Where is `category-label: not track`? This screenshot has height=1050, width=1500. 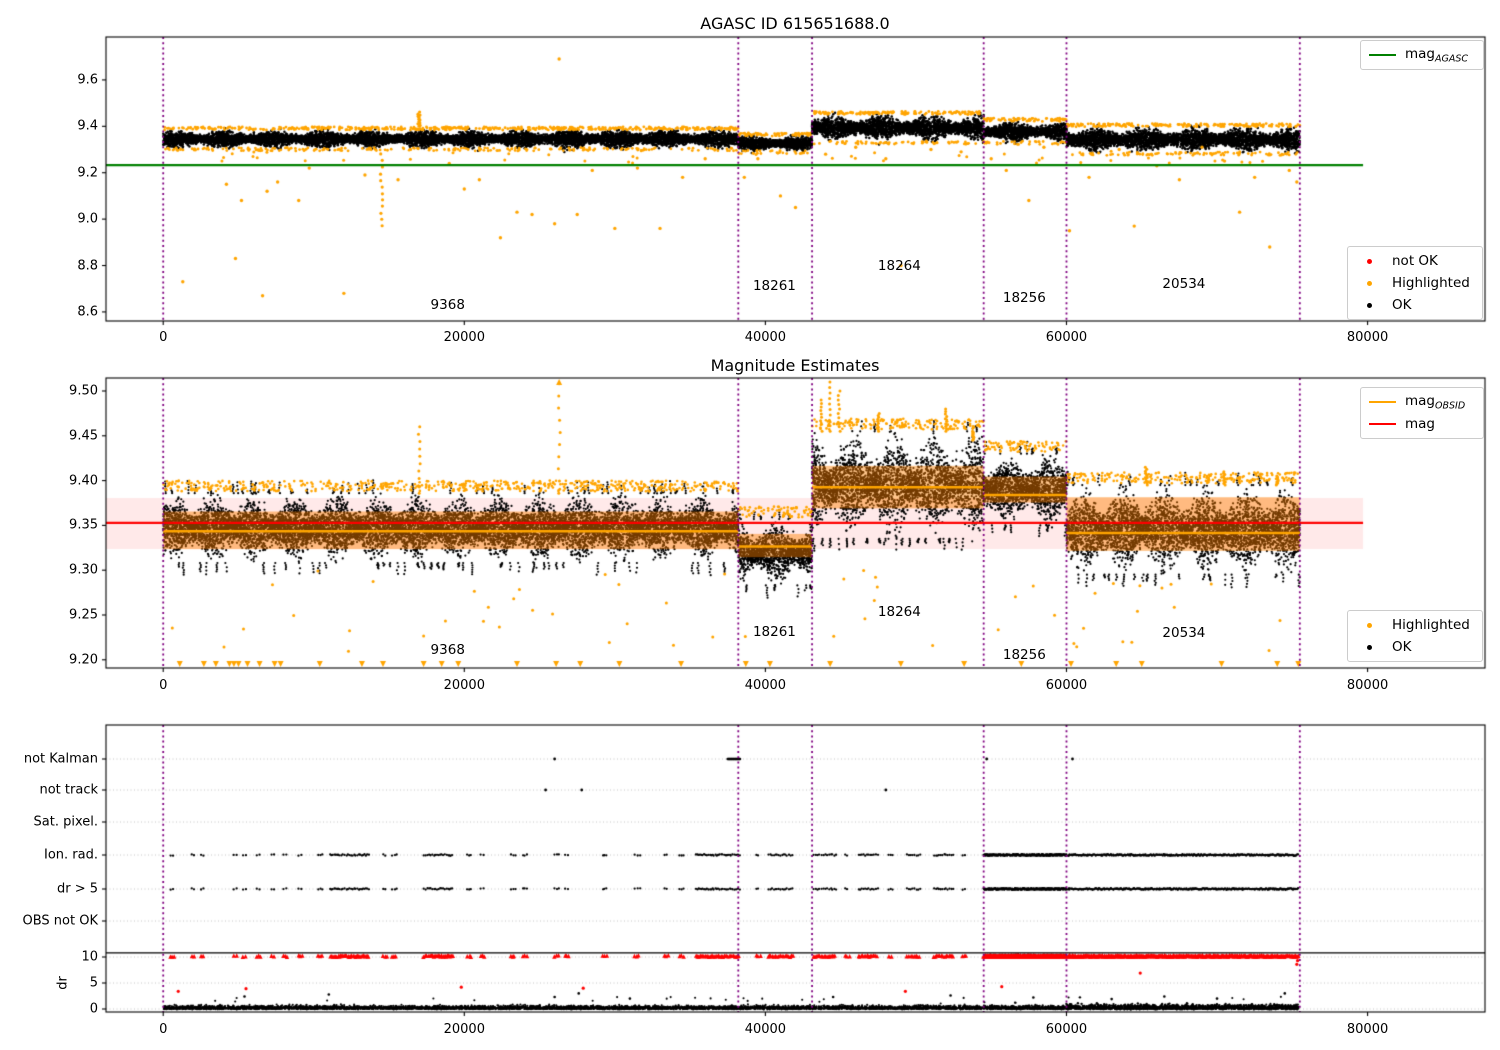
category-label: not track is located at coordinates (68, 790).